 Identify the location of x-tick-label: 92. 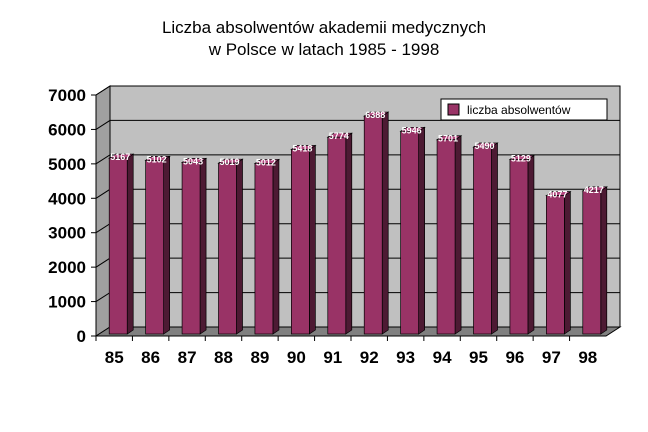
(369, 357).